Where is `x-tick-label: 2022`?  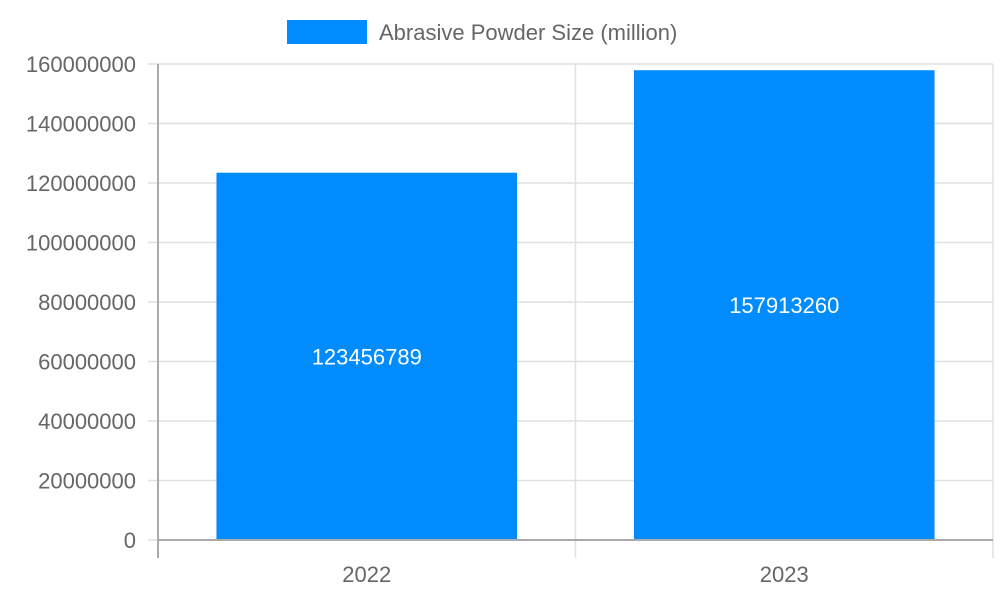
x-tick-label: 2022 is located at coordinates (366, 574).